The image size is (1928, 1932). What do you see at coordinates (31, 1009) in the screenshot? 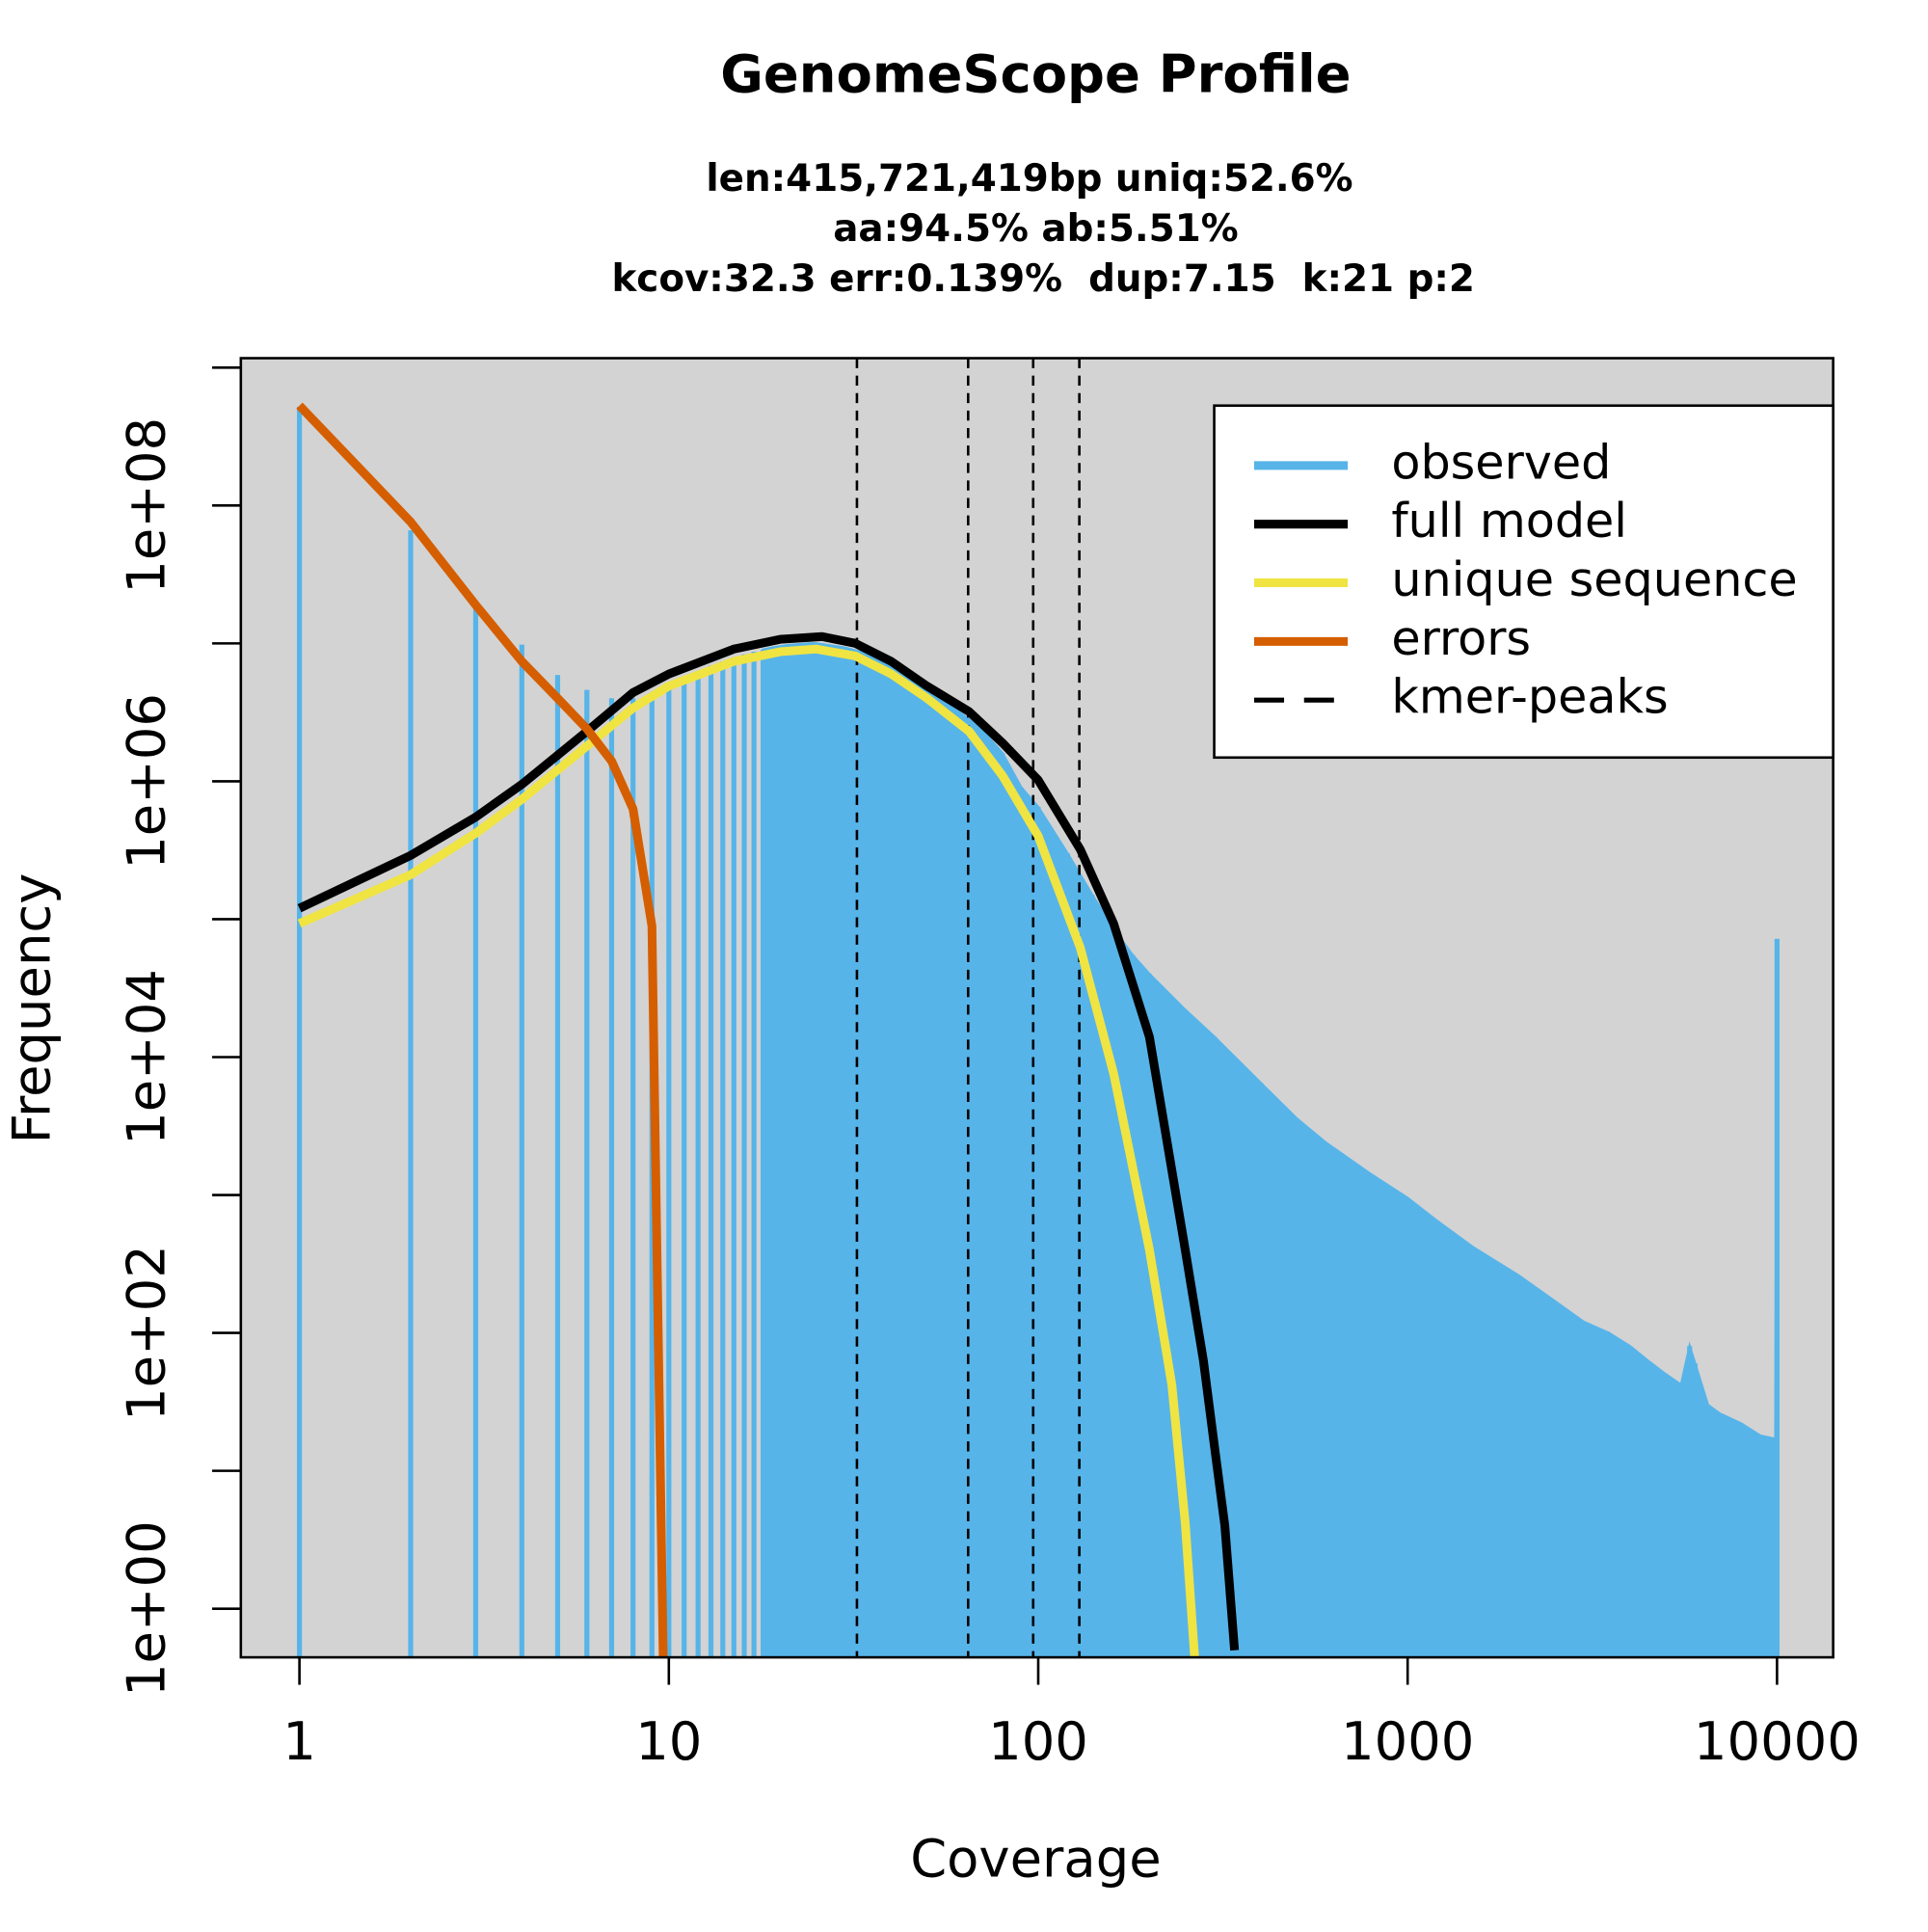
I see `y-axis-title: Frequency` at bounding box center [31, 1009].